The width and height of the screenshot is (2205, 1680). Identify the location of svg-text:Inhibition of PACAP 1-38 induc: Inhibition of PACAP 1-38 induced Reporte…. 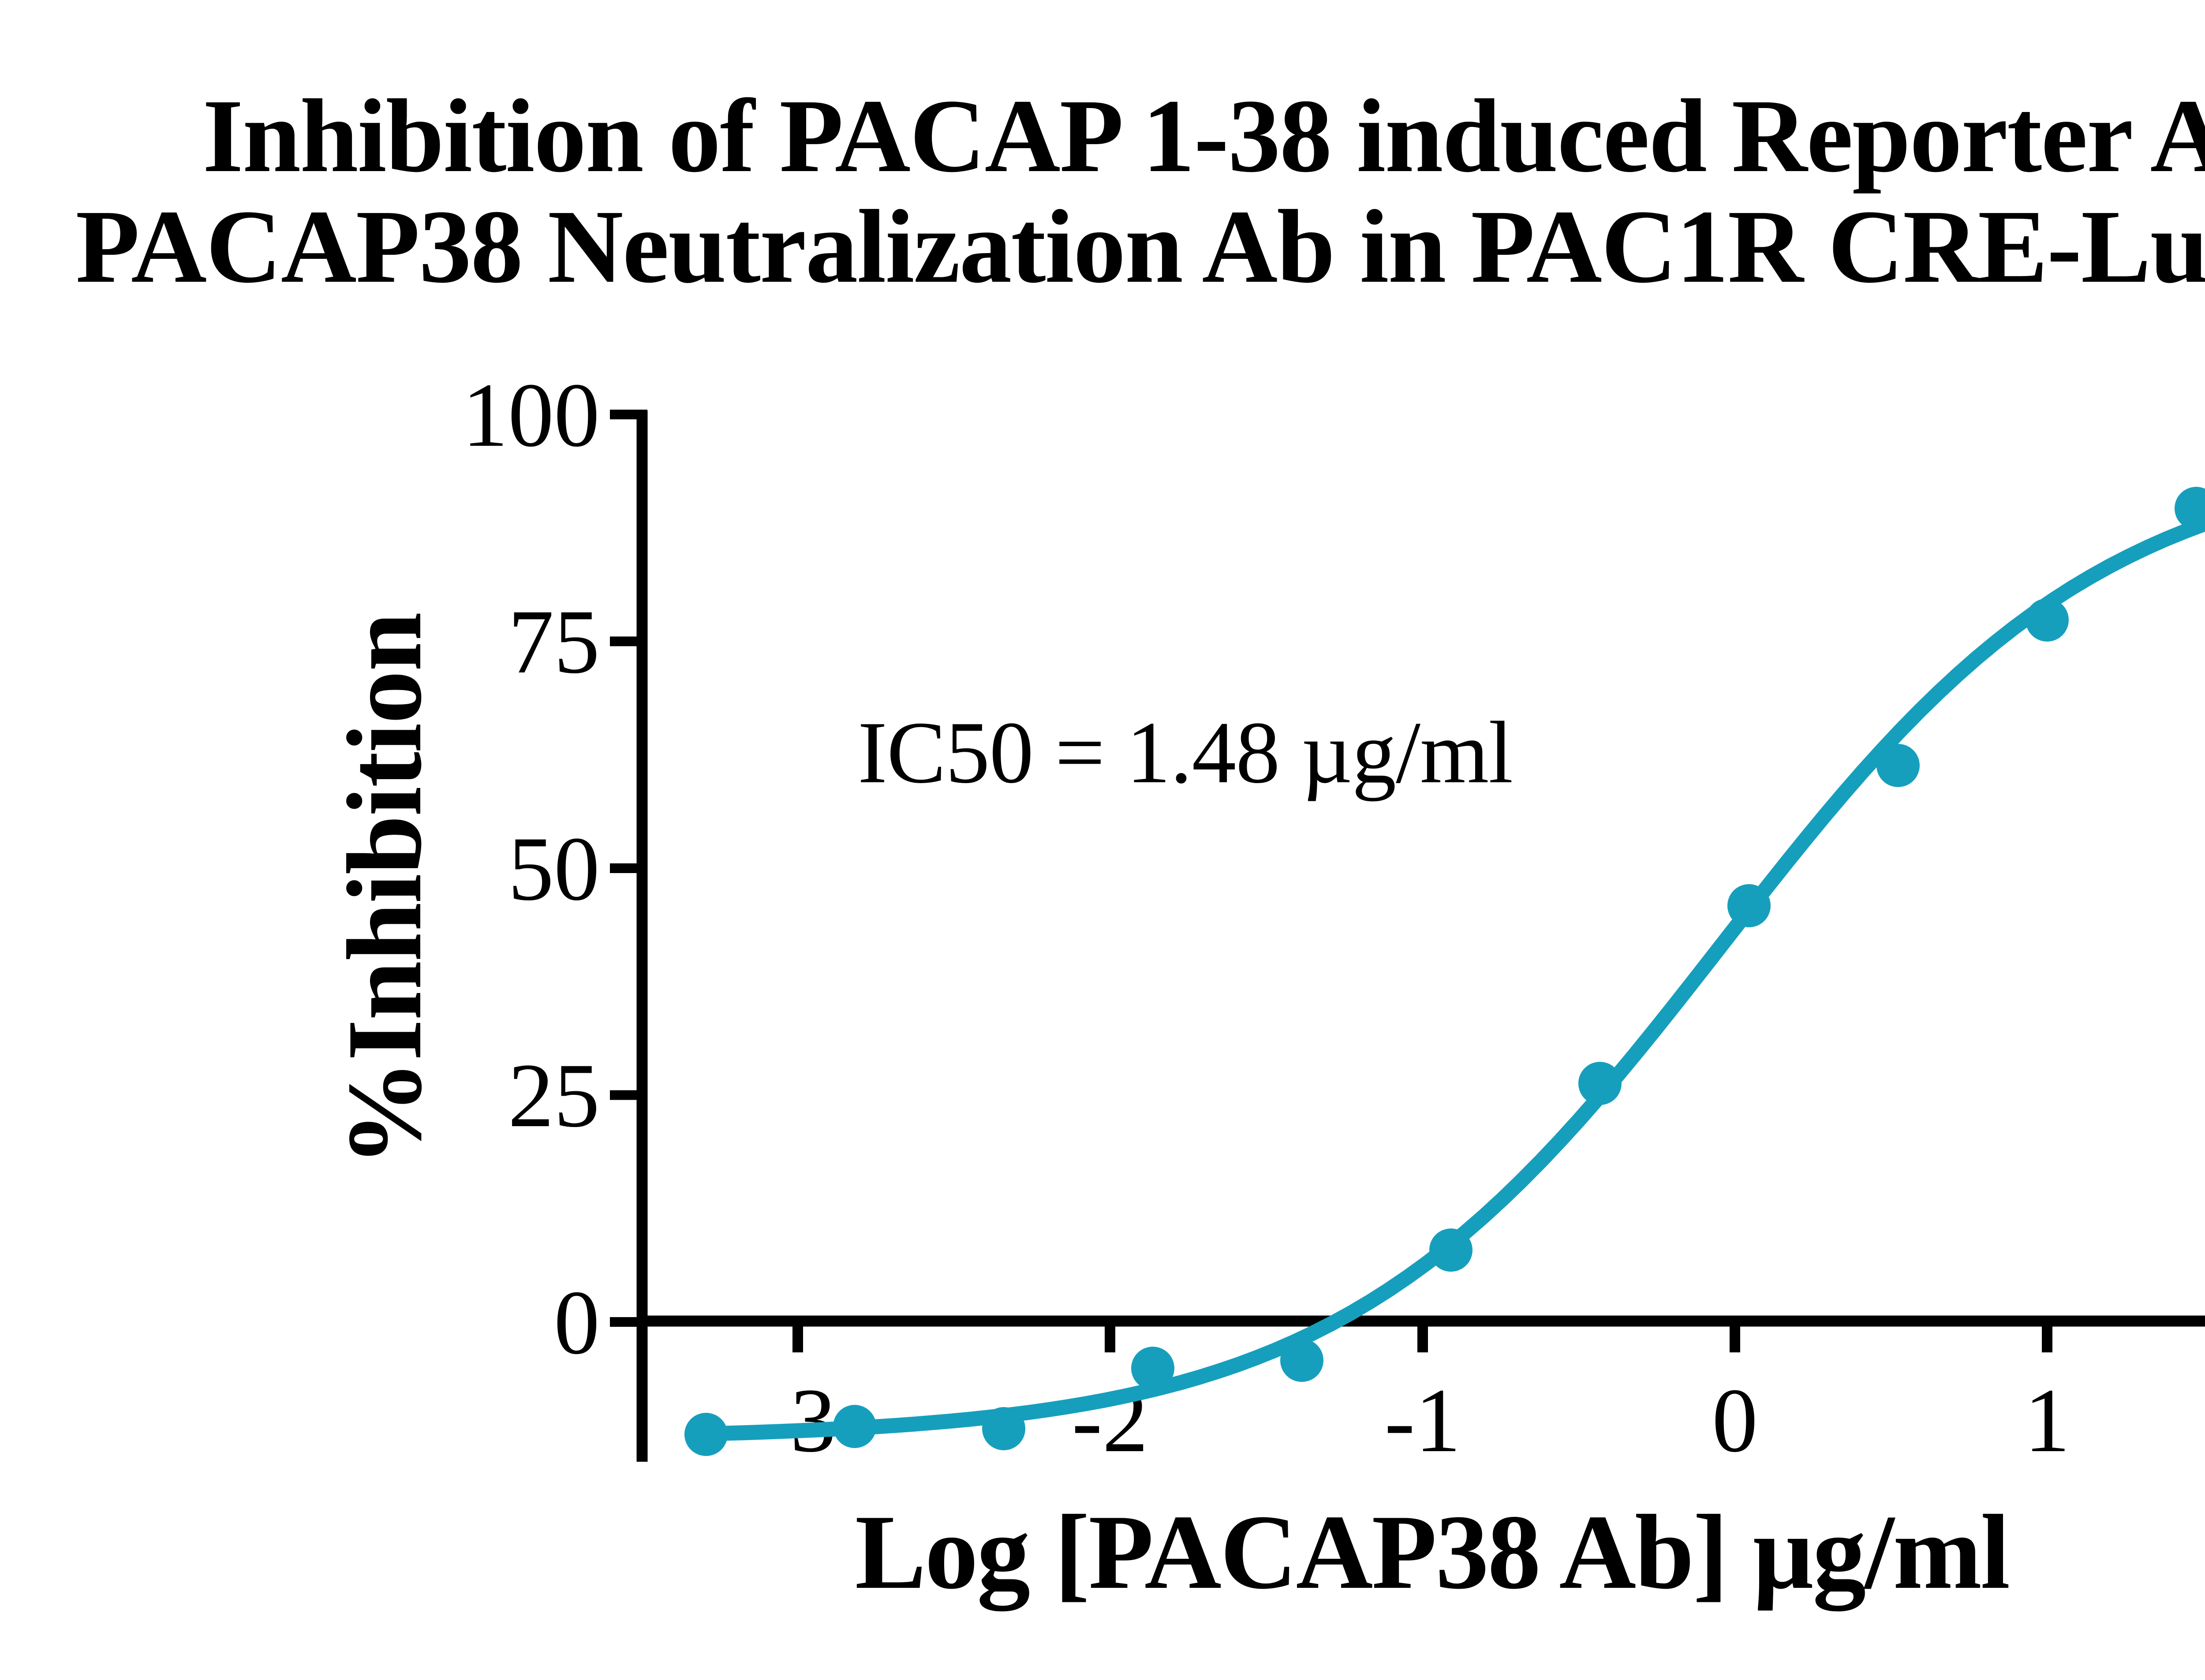
(1203, 136).